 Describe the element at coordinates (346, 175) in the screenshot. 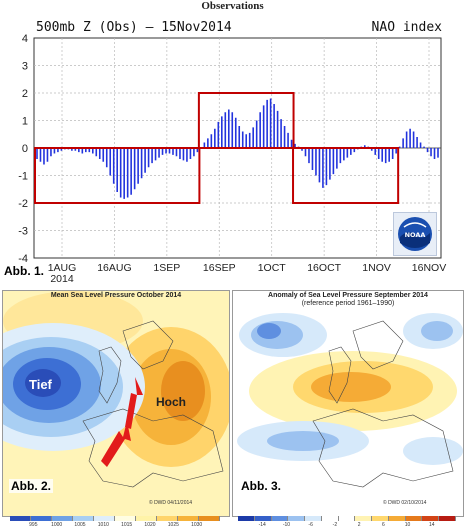

I see `highlight-box` at that location.